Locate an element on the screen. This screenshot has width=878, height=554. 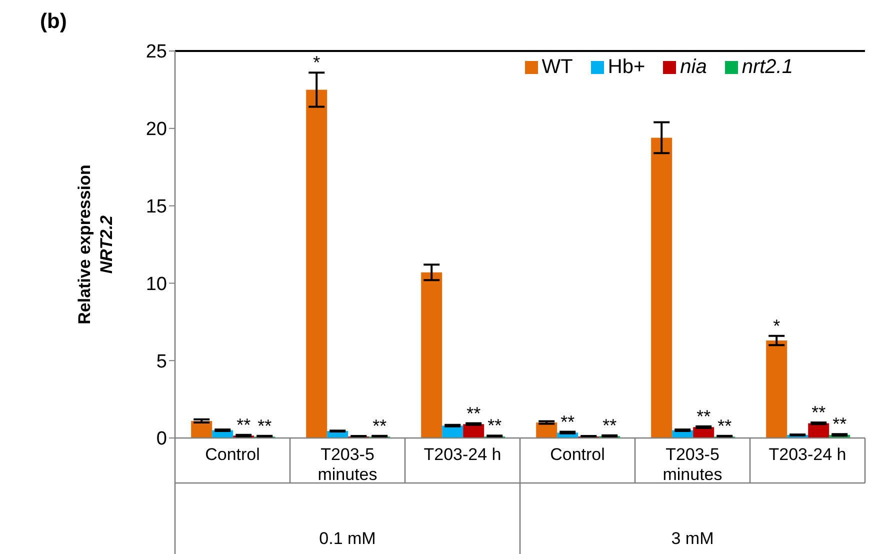
y-tick-label: 5 is located at coordinates (161, 361).